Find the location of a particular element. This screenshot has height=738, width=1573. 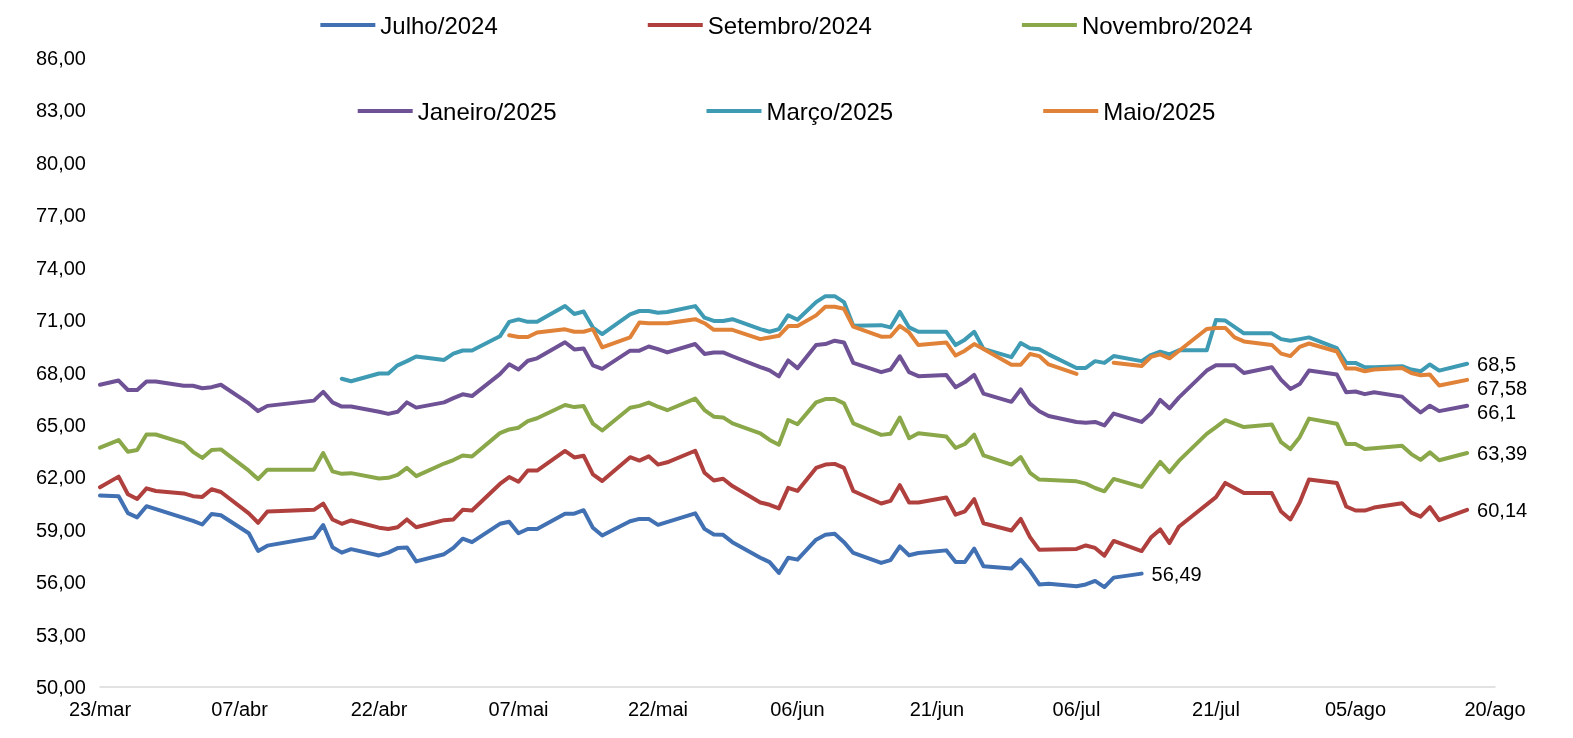

y-tick-label: 80,00 is located at coordinates (60, 162).